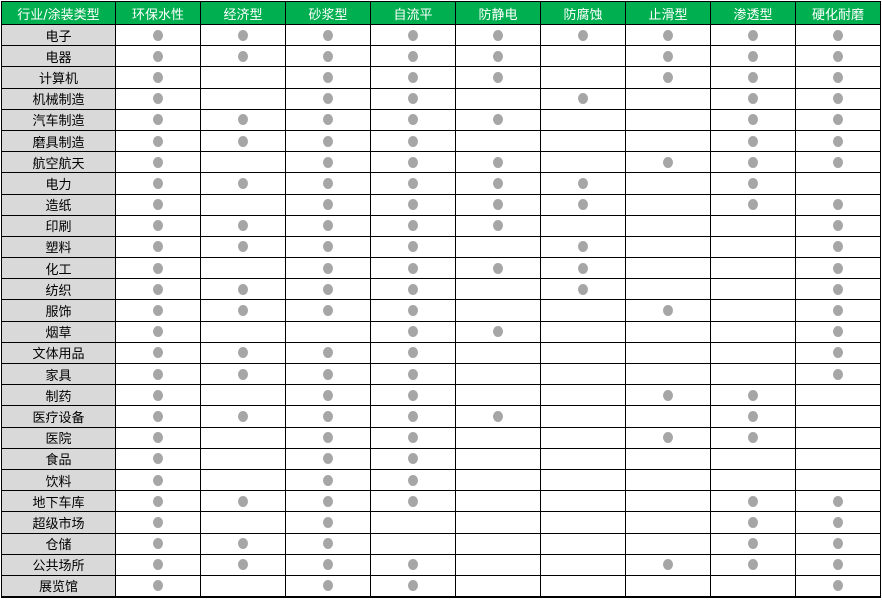 This screenshot has width=882, height=600. I want to click on column-header: 防腐蚀, so click(583, 13).